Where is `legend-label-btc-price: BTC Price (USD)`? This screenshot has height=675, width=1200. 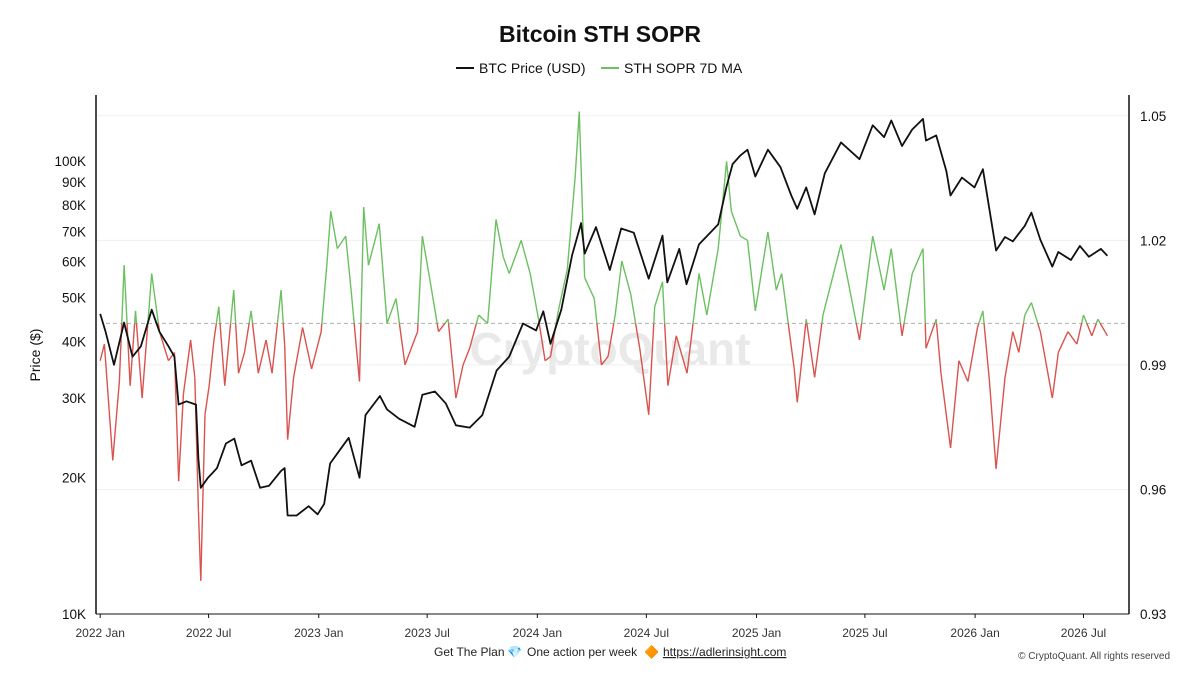
legend-label-btc-price: BTC Price (USD) is located at coordinates (532, 68).